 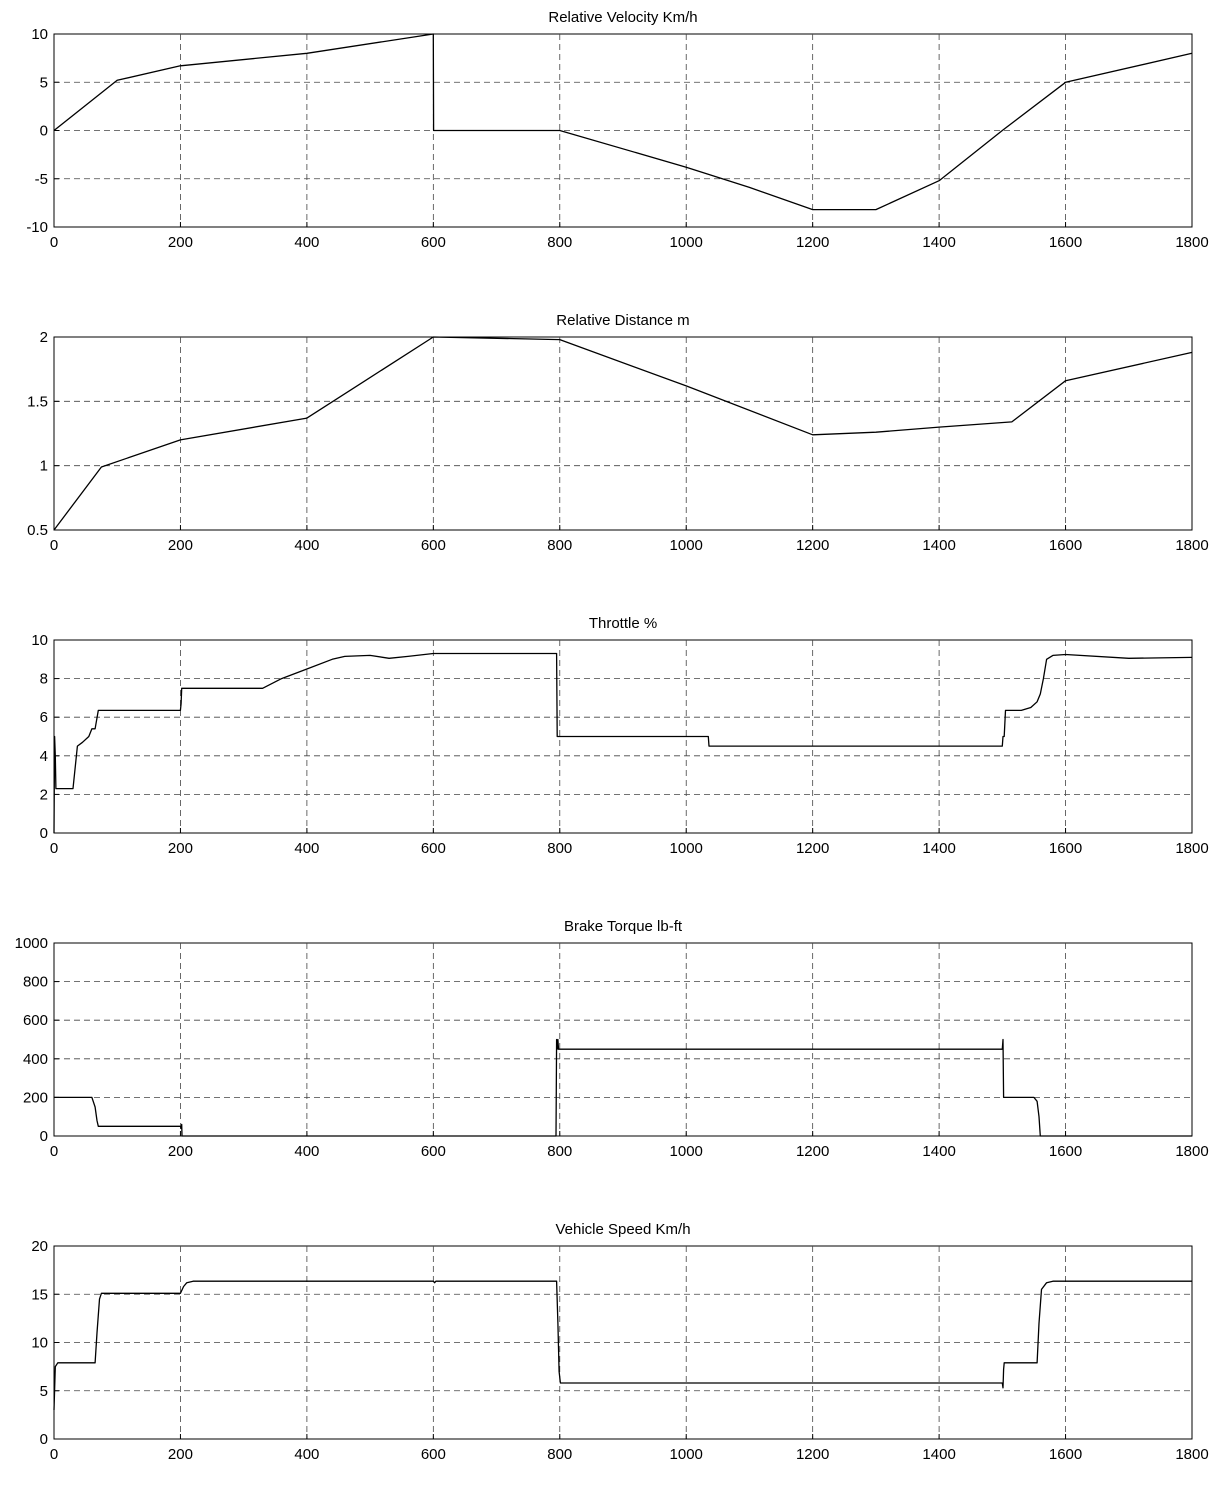 I want to click on y-tick-label: 15, so click(x=39, y=1294).